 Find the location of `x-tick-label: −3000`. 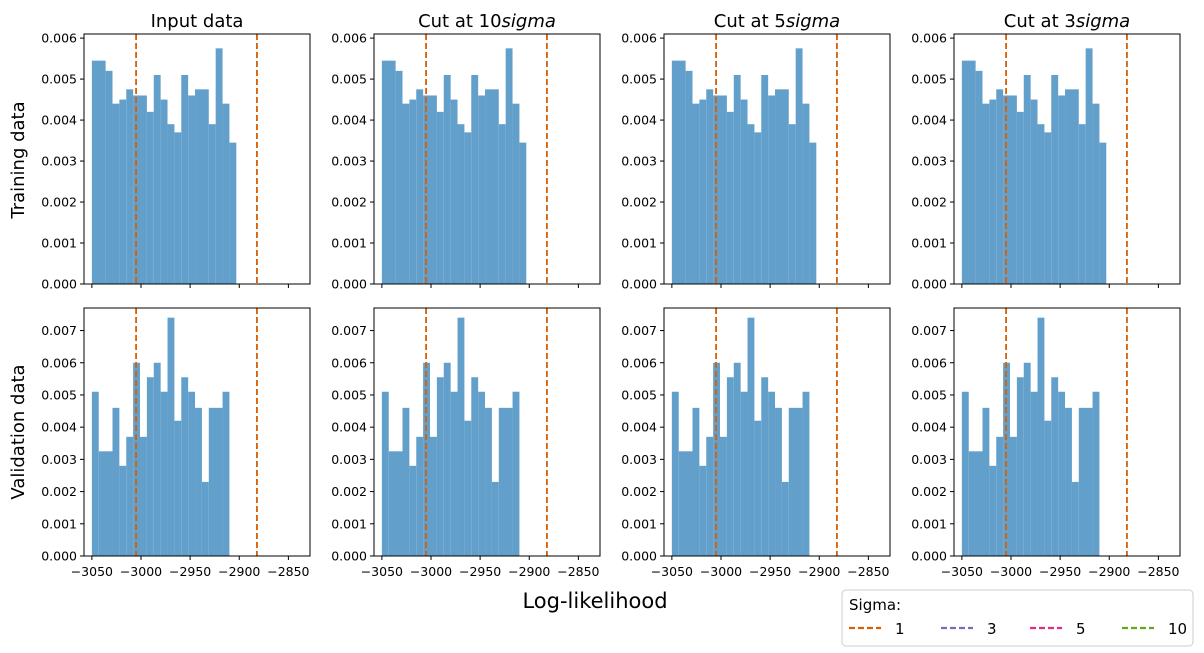

x-tick-label: −3000 is located at coordinates (141, 571).